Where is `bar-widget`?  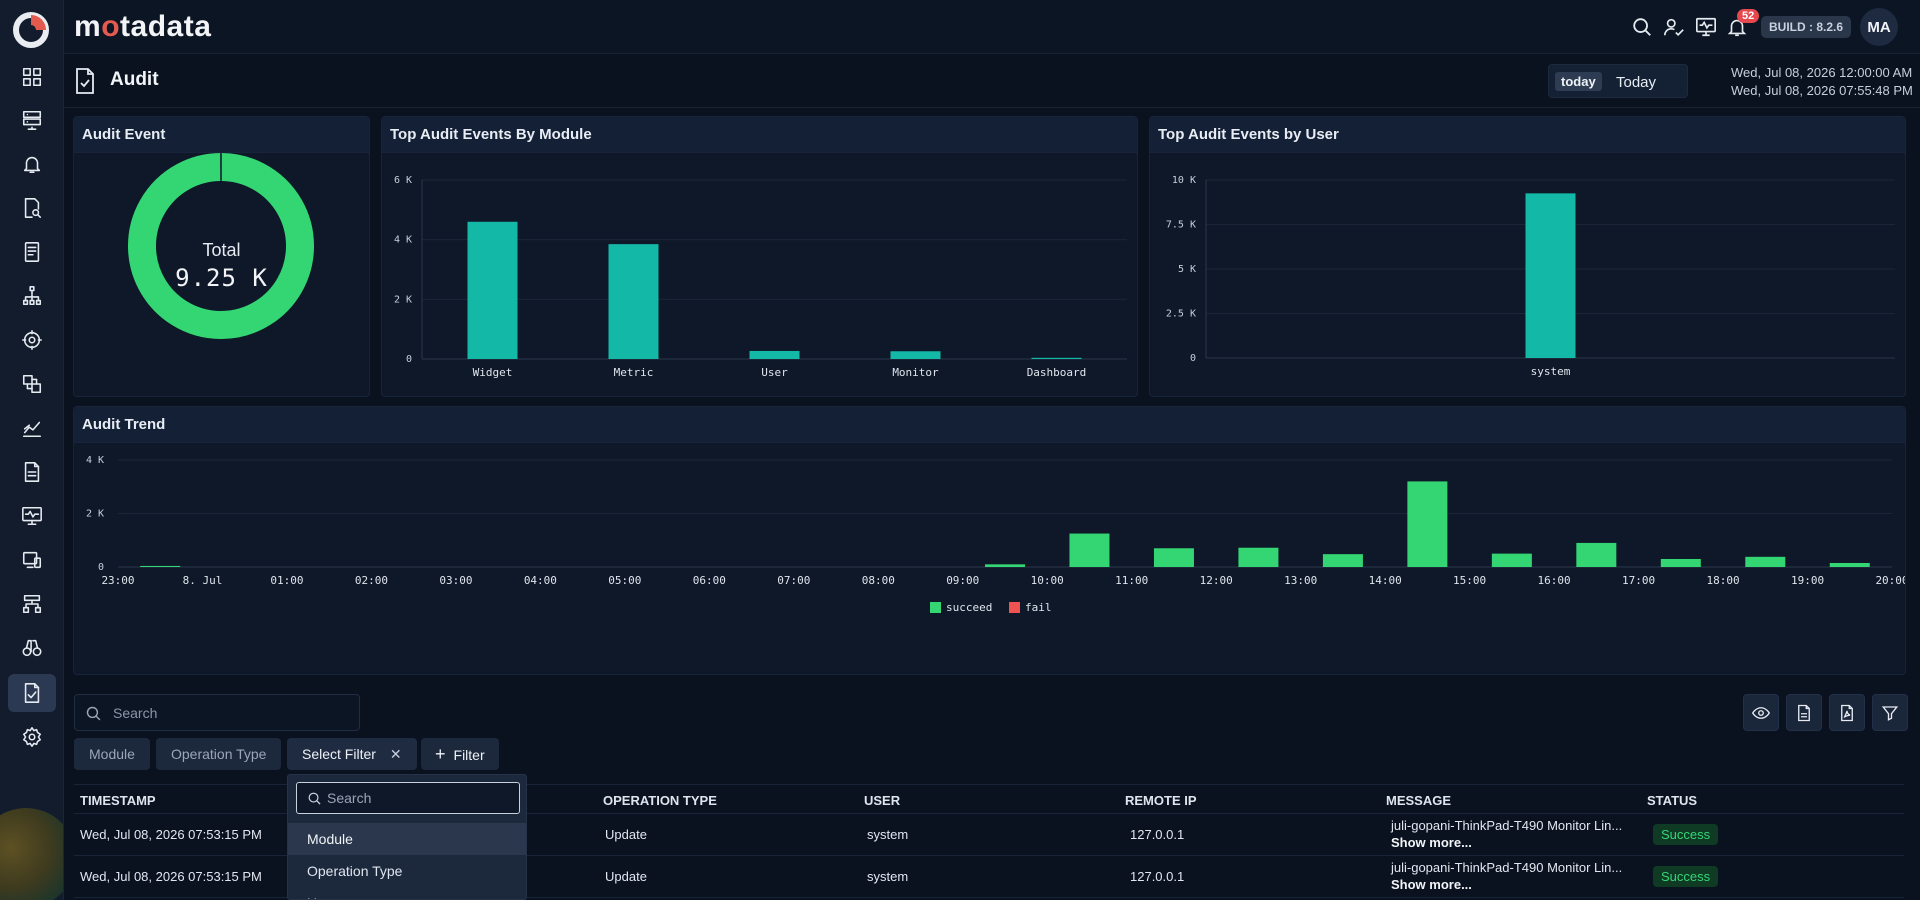
bar-widget is located at coordinates (492, 290).